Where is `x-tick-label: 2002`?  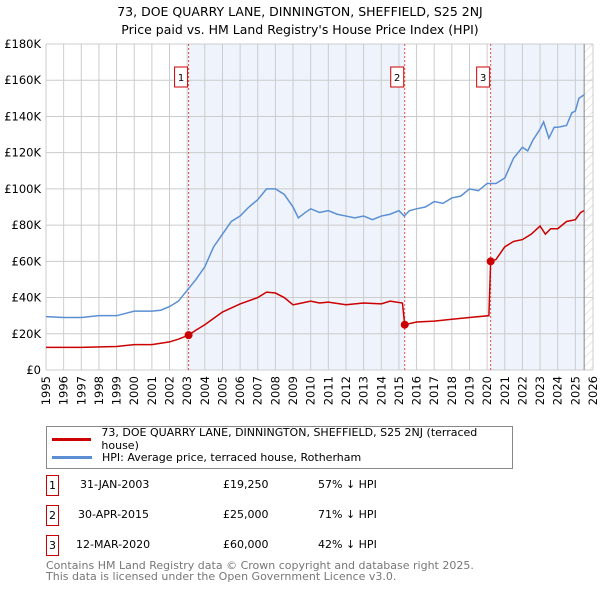
x-tick-label: 2002 is located at coordinates (170, 390).